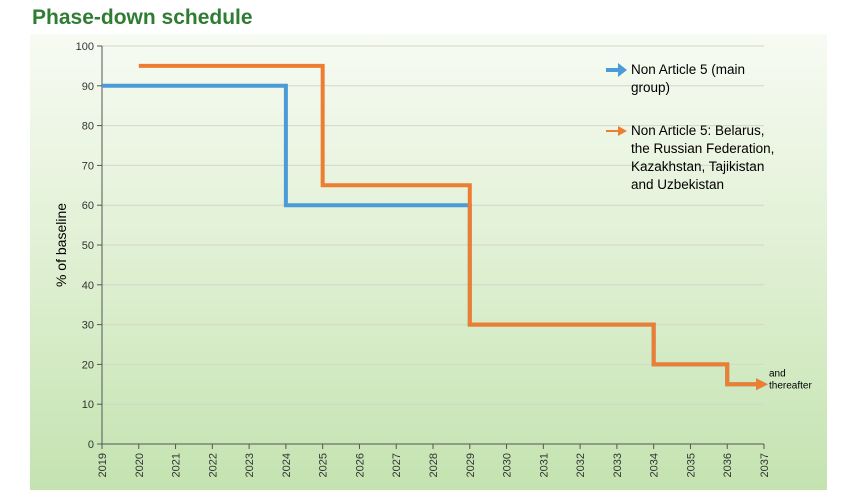 The image size is (841, 499). I want to click on x-tick-label: 2022, so click(213, 465).